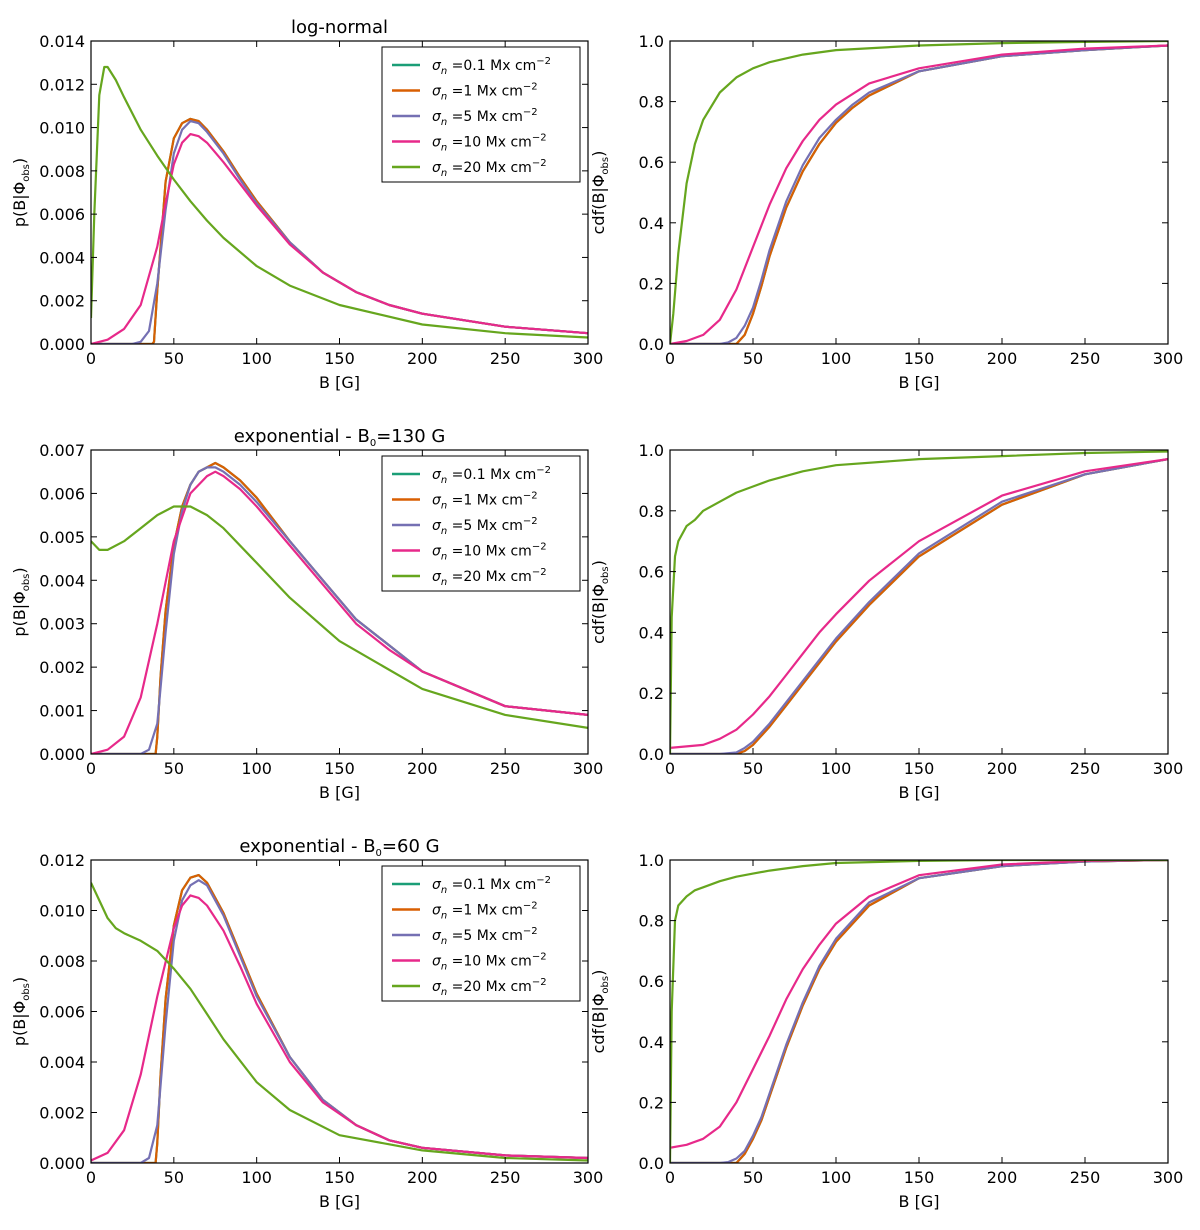 The width and height of the screenshot is (1200, 1230). Describe the element at coordinates (600, 193) in the screenshot. I see `y-axis-label: cdf(B|Φobs)` at that location.